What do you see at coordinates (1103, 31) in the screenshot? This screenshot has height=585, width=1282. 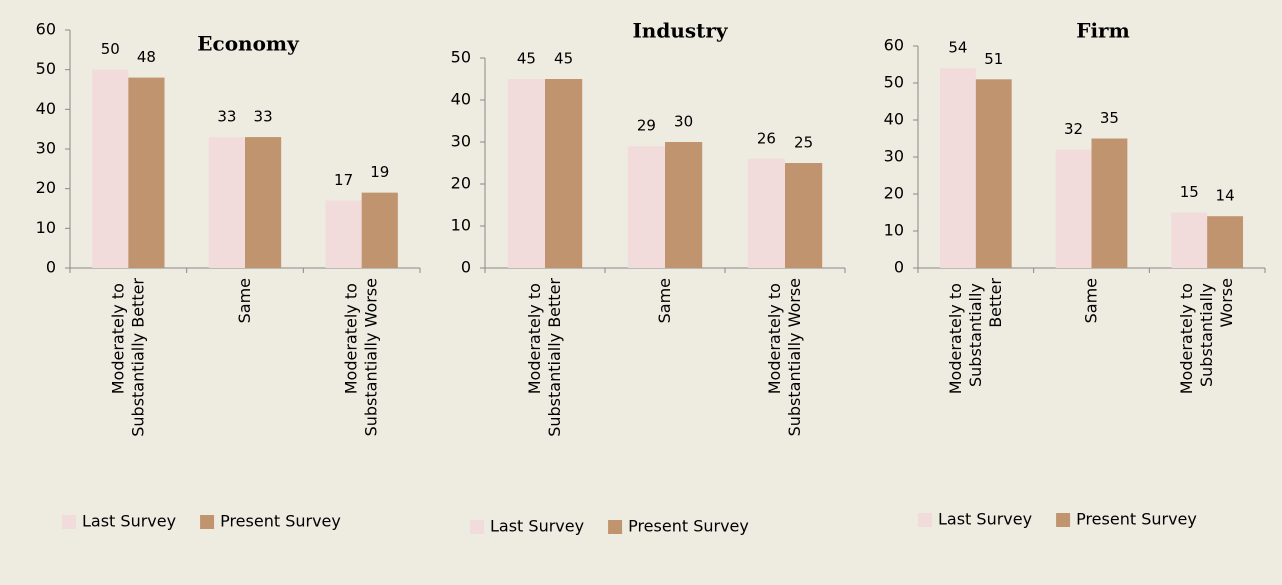 I see `chart-title: Firm` at bounding box center [1103, 31].